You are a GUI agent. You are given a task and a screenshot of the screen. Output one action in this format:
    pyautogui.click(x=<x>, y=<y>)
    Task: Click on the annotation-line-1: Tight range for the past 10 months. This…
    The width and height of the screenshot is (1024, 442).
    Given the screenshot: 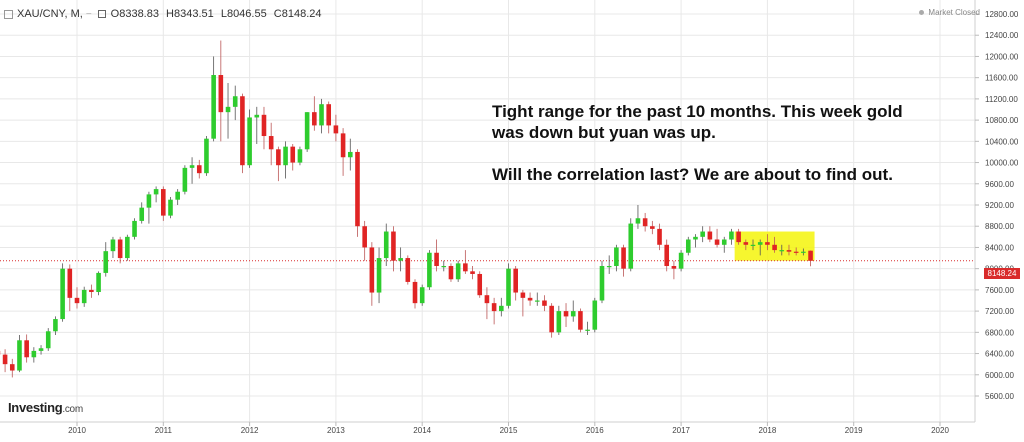 What is the action you would take?
    pyautogui.click(x=727, y=111)
    